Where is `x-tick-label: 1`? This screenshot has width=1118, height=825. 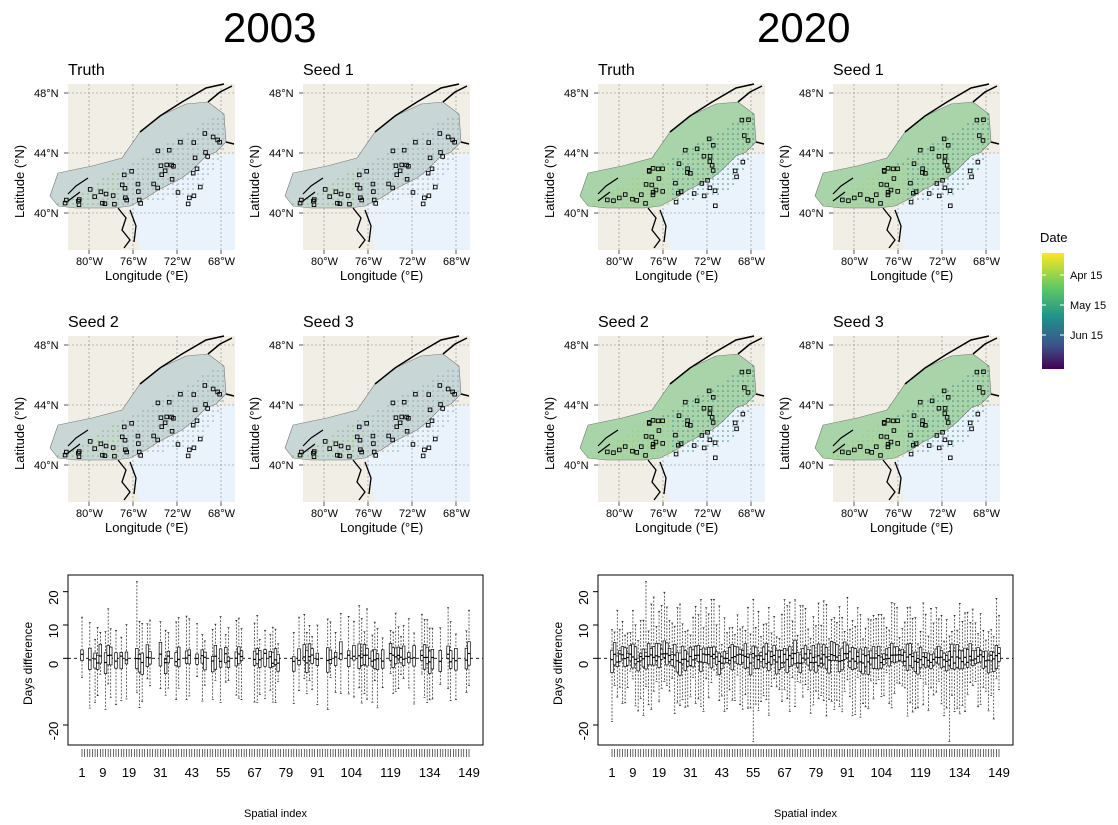
x-tick-label: 1 is located at coordinates (611, 772).